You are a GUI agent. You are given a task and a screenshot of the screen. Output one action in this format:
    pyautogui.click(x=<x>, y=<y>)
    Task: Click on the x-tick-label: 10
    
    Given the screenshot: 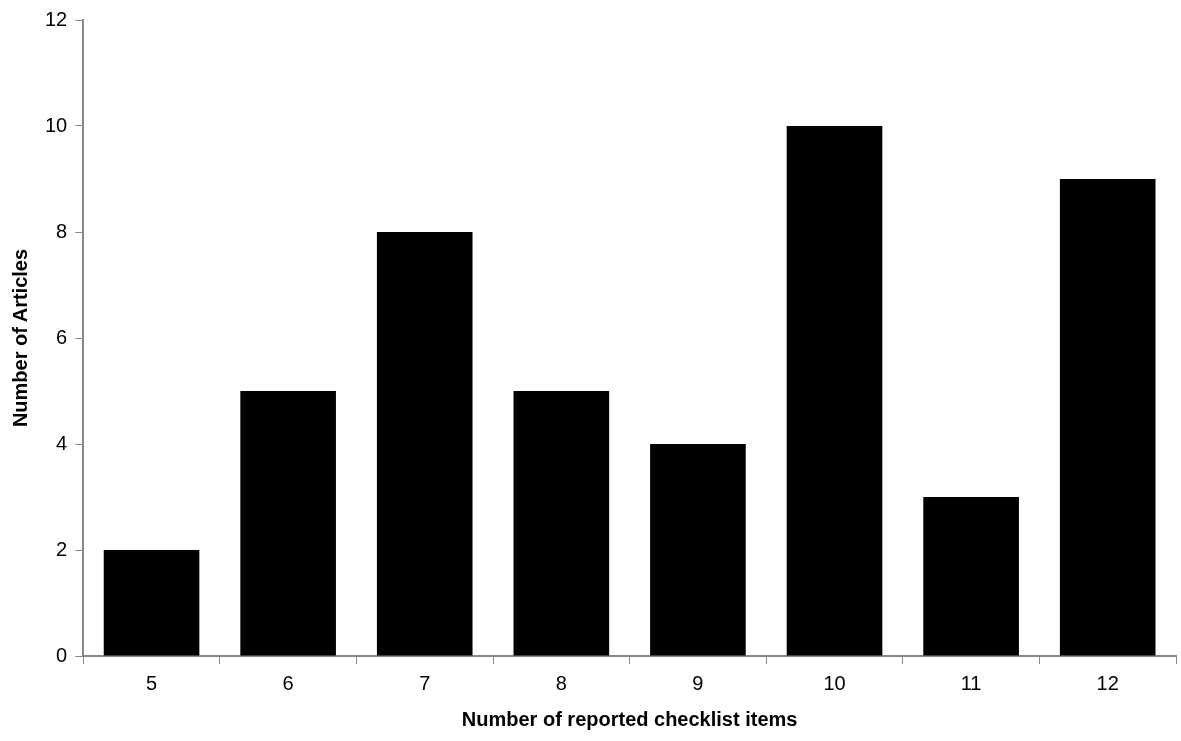 What is the action you would take?
    pyautogui.click(x=834, y=682)
    